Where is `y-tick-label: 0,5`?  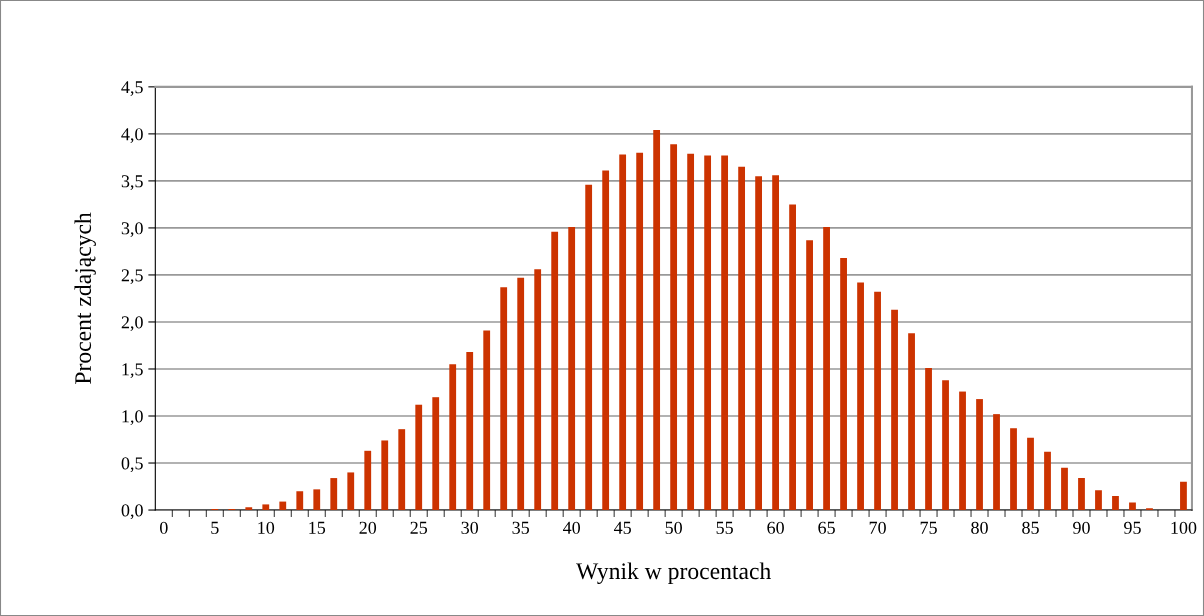 y-tick-label: 0,5 is located at coordinates (132, 465).